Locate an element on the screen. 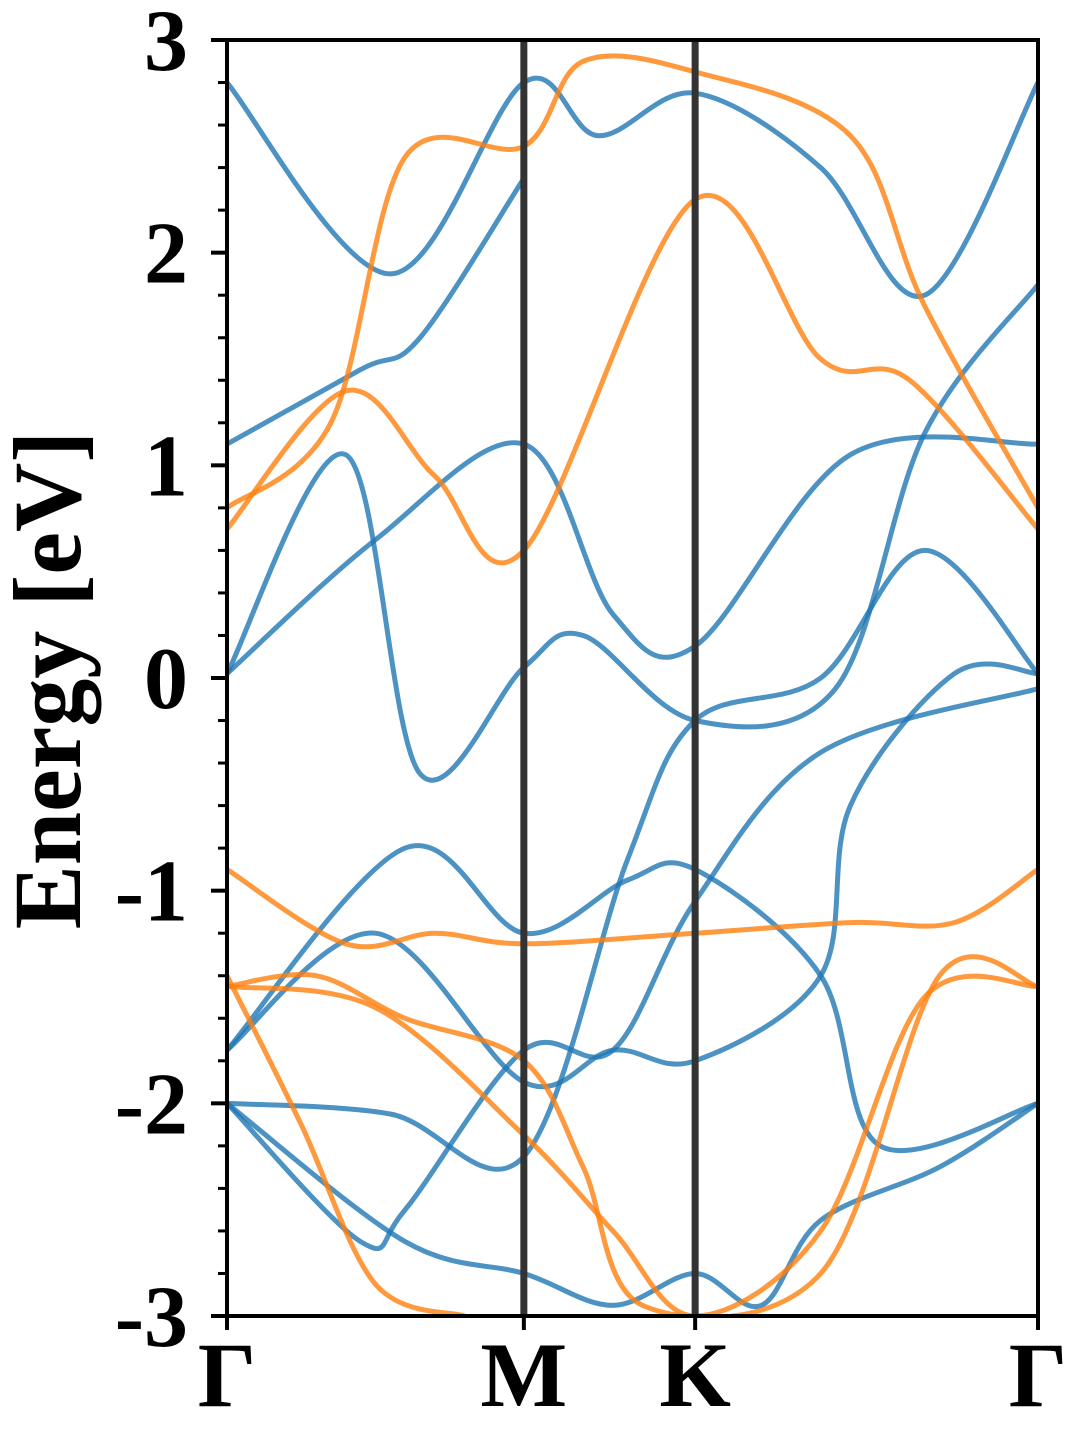 The image size is (1080, 1440). y-axis-ticks: -3 -2 -1 0 1 2 3 is located at coordinates (171, 683).